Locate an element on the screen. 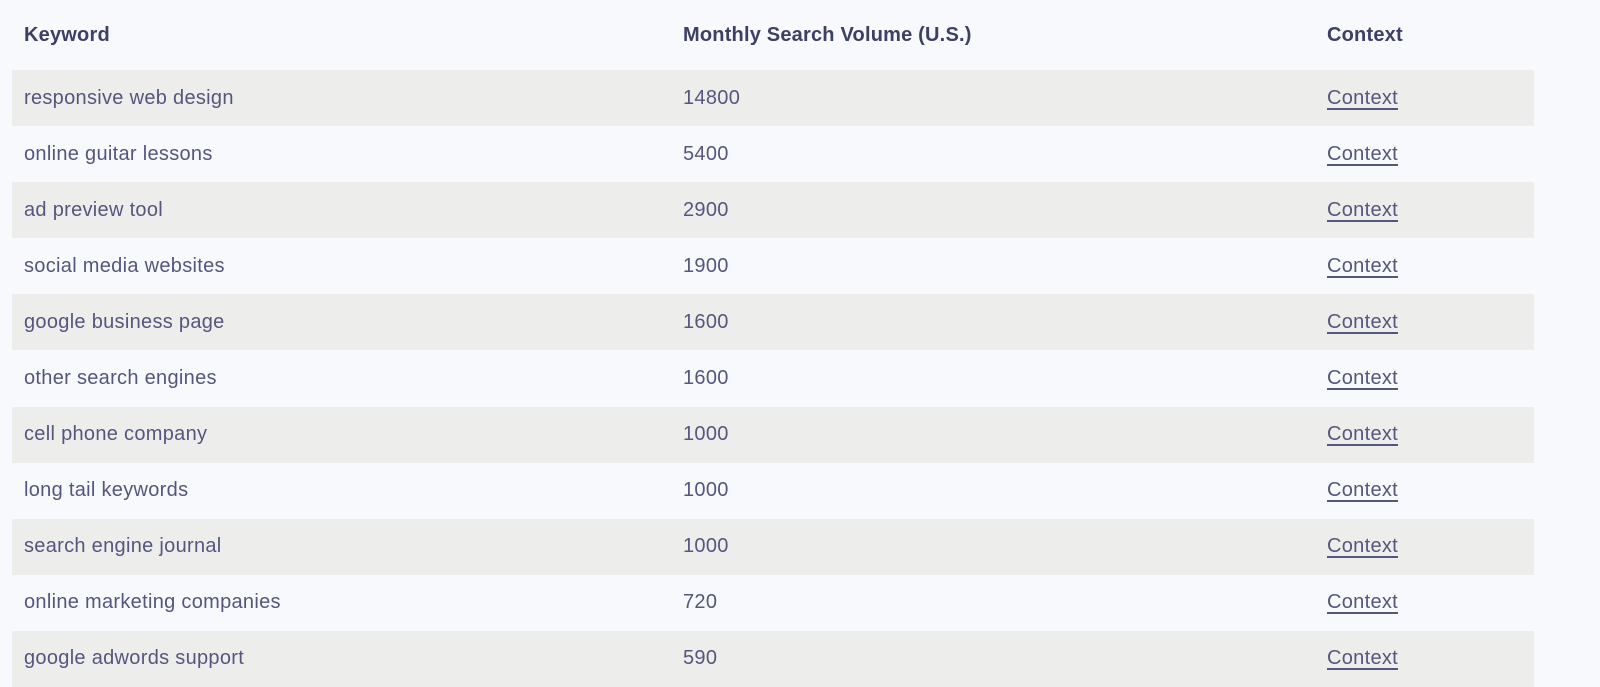 This screenshot has height=687, width=1600. table-row: online guitar lessons 5400 Context is located at coordinates (773, 154).